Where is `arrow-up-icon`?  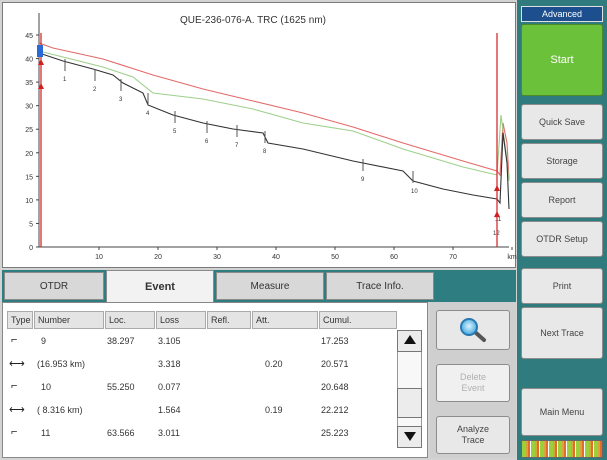 arrow-up-icon is located at coordinates (409, 339).